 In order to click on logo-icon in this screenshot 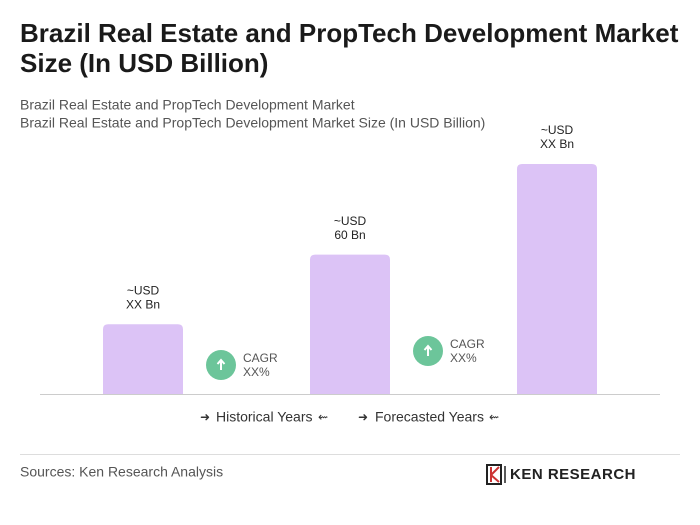, I will do `click(496, 474)`.